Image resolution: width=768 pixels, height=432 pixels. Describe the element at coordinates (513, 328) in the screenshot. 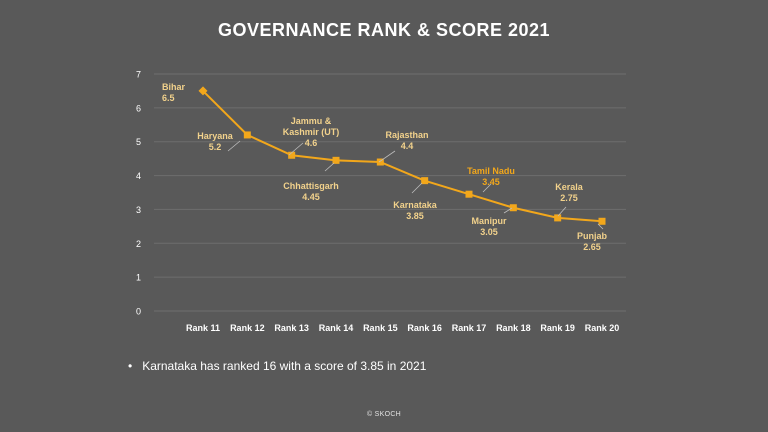

I see `x-tick-label: Rank 18` at that location.